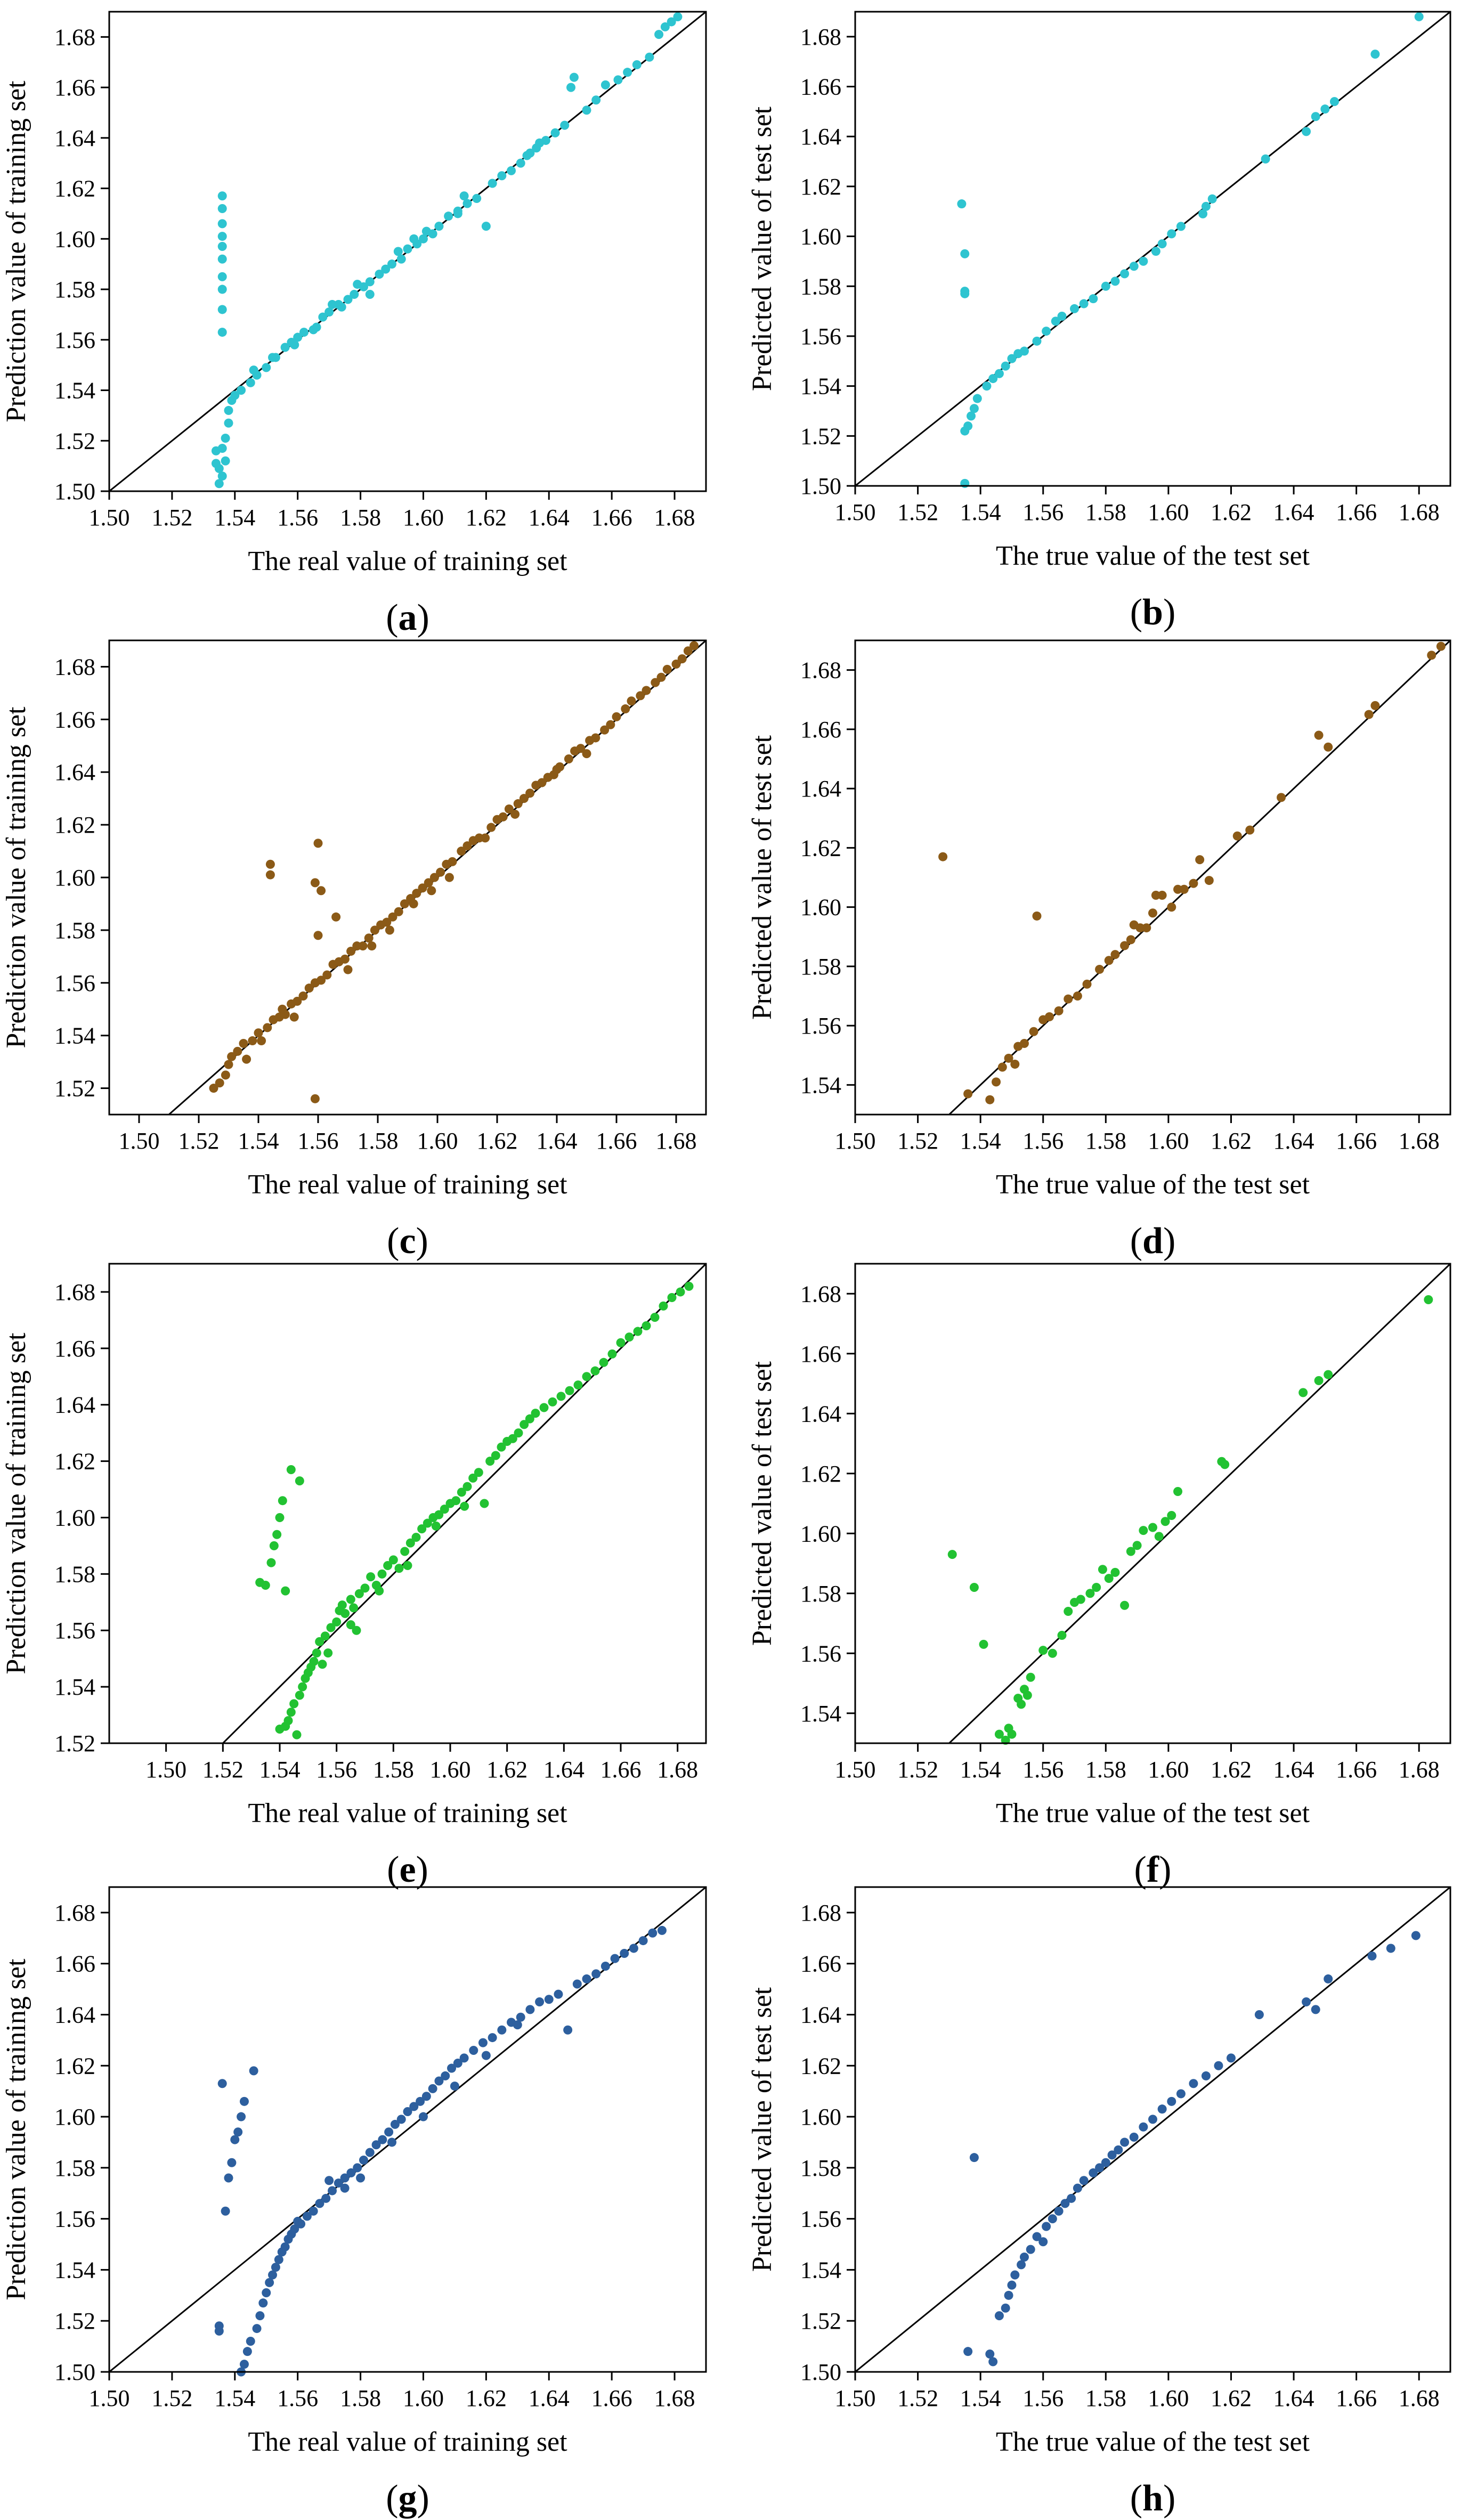 The width and height of the screenshot is (1461, 2520). Describe the element at coordinates (1356, 1141) in the screenshot. I see `x-tick-label: 1.66` at that location.